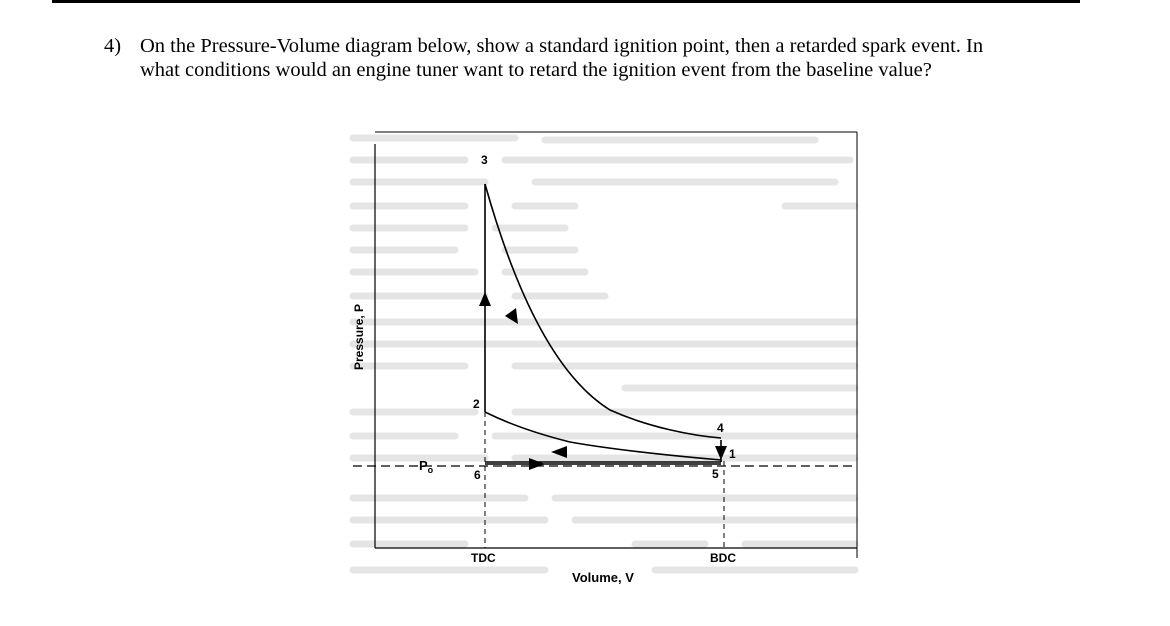  I want to click on point-label-3: 3, so click(484, 160).